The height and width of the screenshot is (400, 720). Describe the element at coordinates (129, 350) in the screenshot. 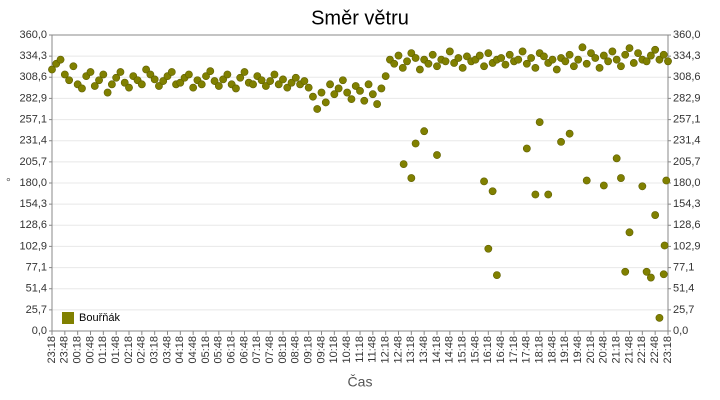

I see `x-tick-label: 02:18` at that location.